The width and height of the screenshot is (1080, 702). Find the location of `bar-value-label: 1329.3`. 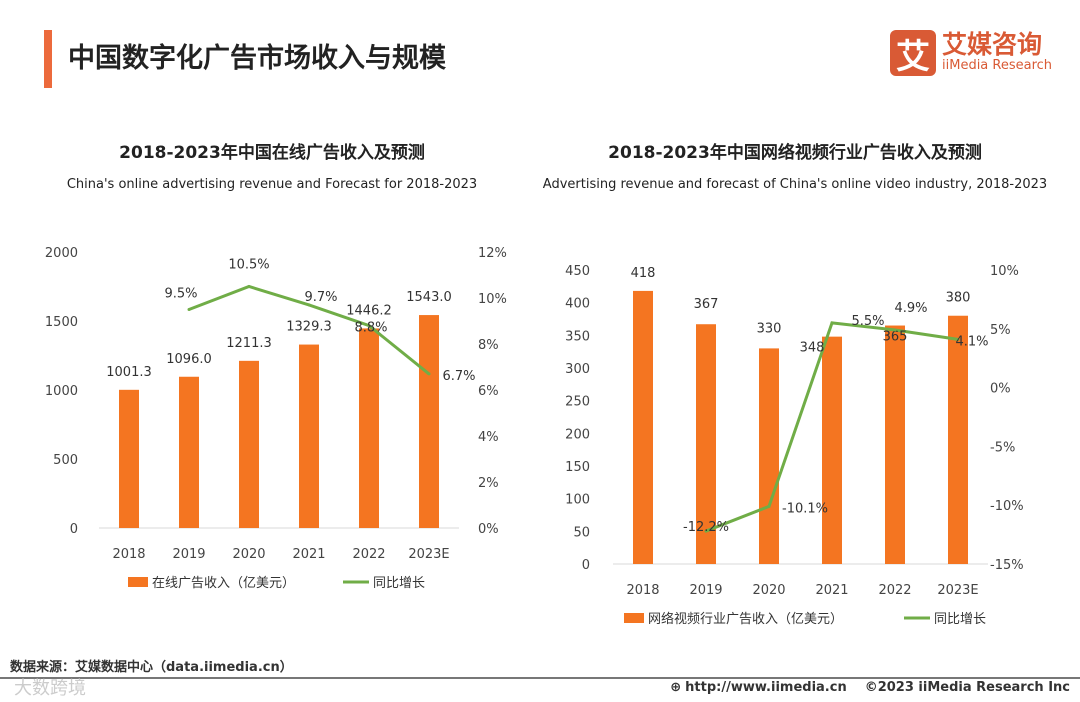

bar-value-label: 1329.3 is located at coordinates (309, 327).